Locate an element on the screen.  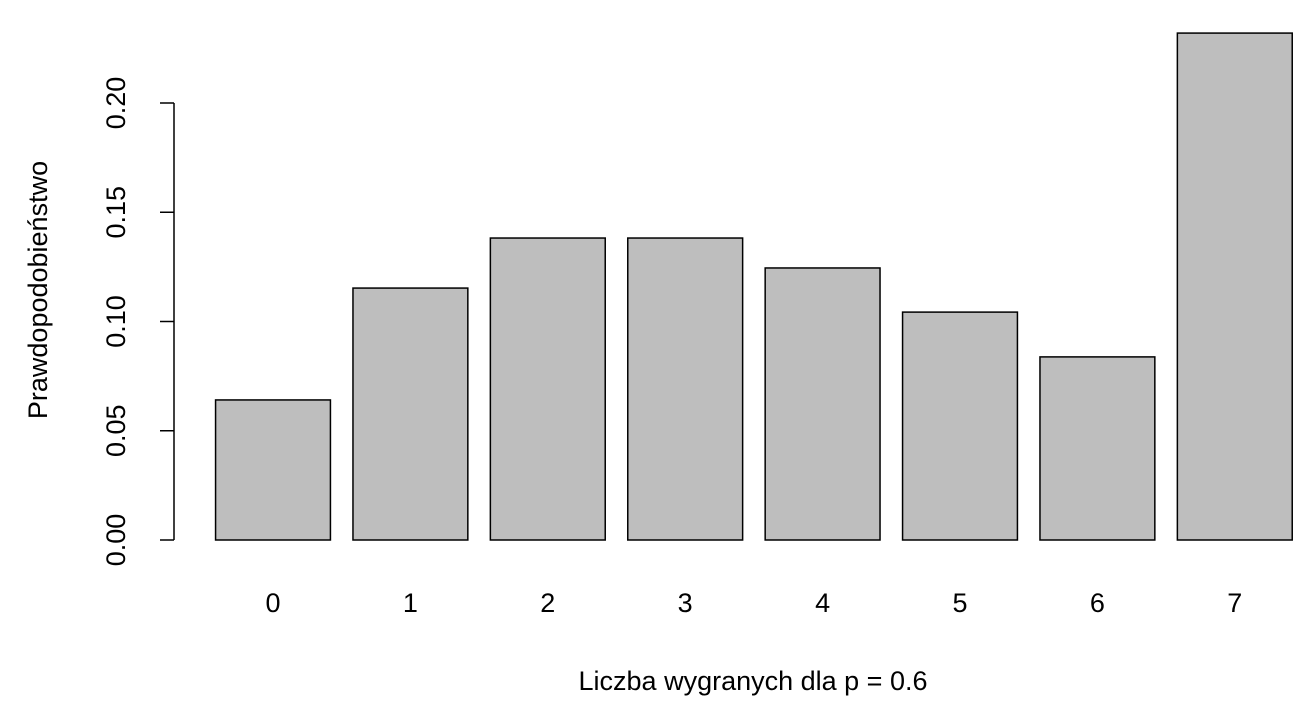
x-tick-label: 0 is located at coordinates (272, 603).